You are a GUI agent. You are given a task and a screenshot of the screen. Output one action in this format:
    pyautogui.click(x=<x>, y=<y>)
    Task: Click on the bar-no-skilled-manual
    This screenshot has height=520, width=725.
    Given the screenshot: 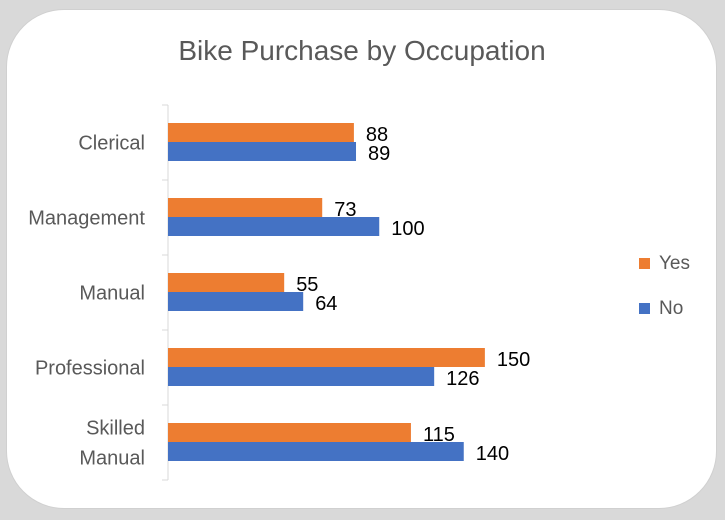 What is the action you would take?
    pyautogui.click(x=316, y=451)
    